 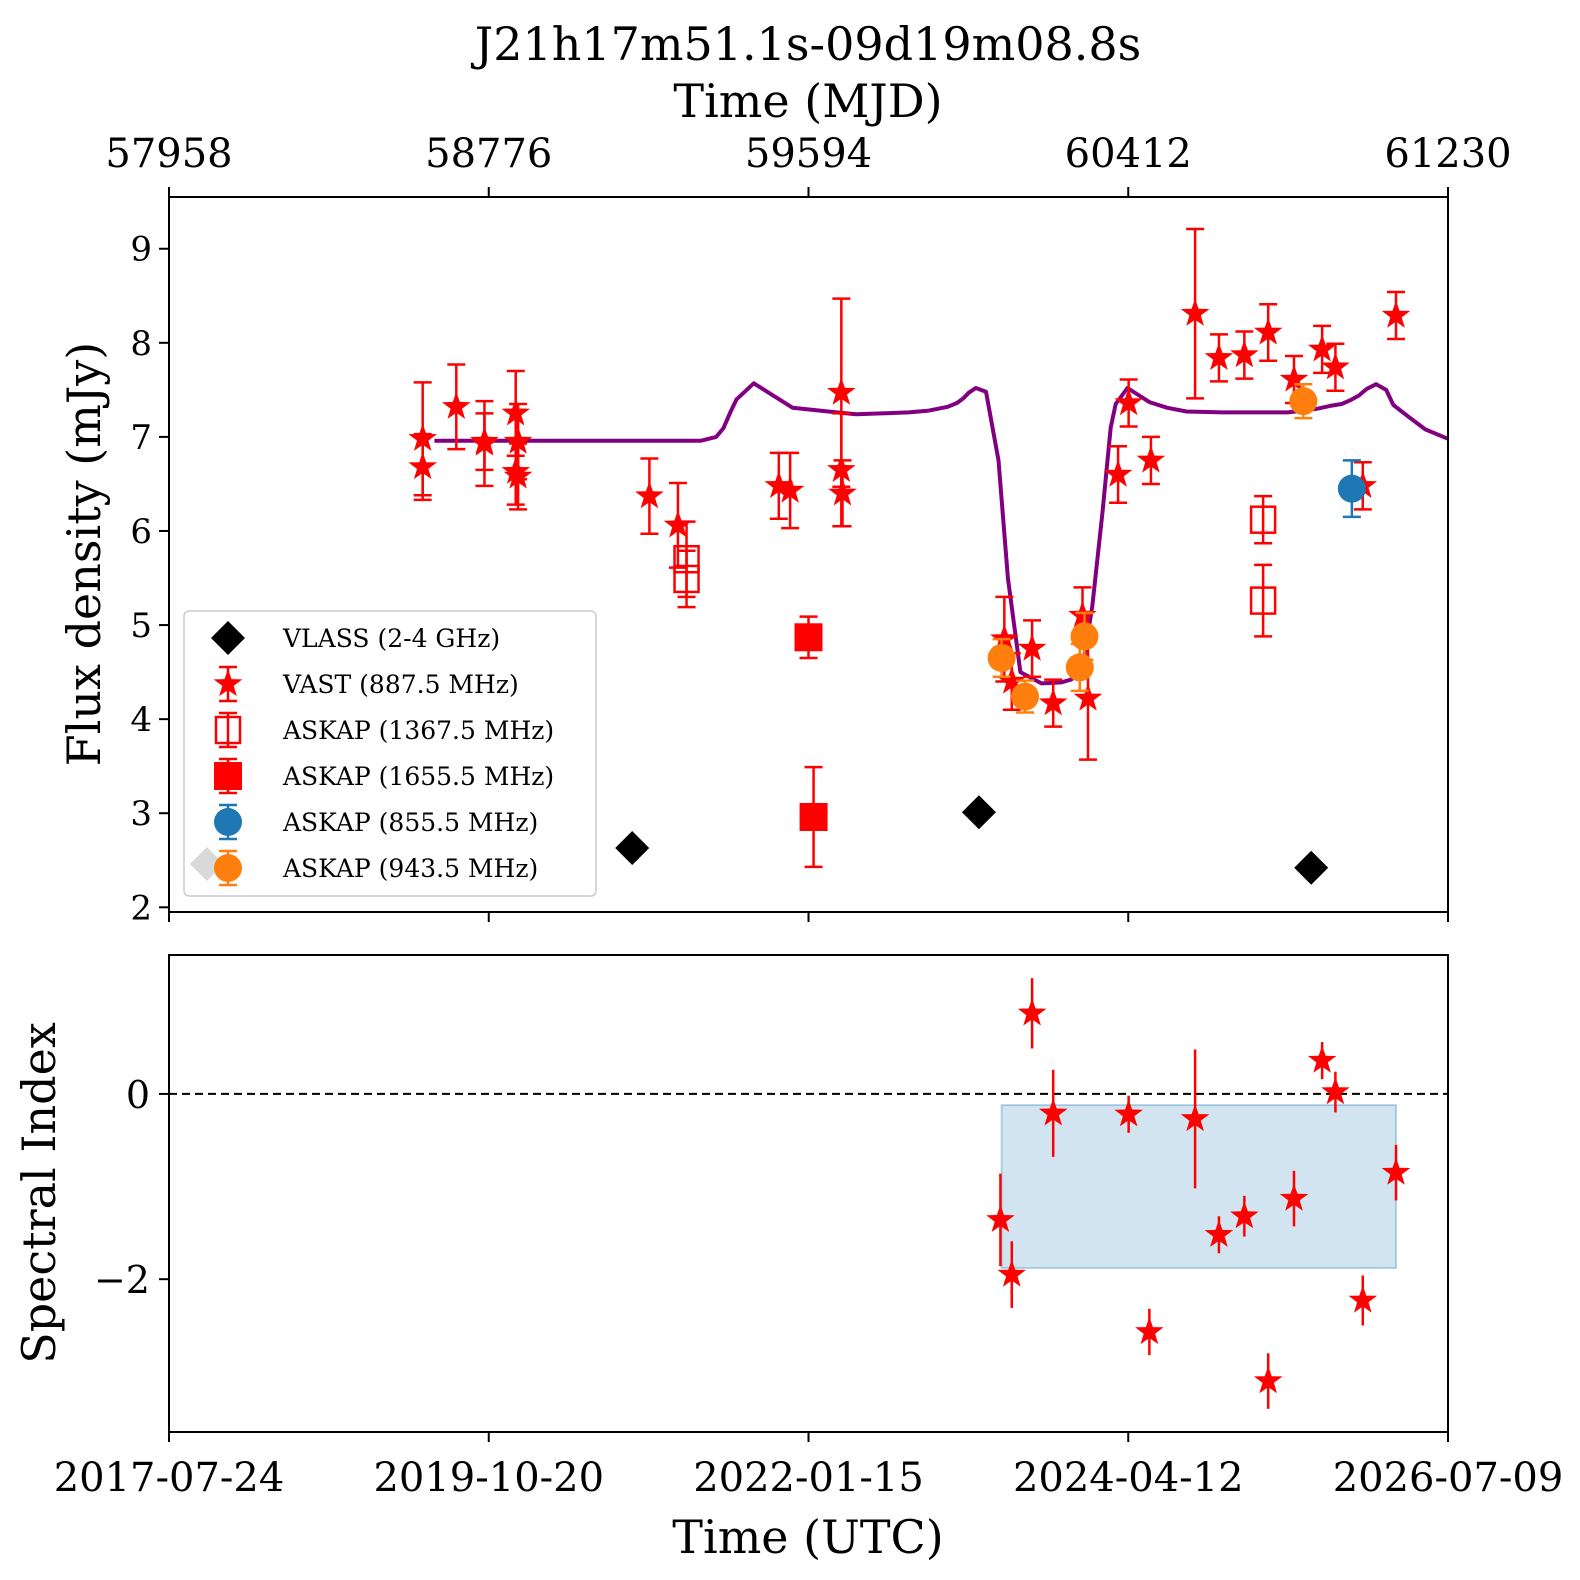 I want to click on spectral-index-band-layer, so click(x=808, y=1181).